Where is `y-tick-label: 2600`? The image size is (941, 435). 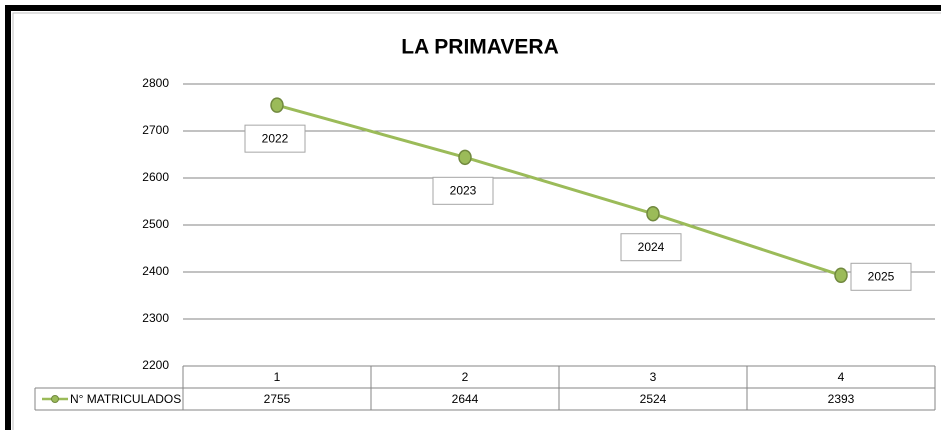 y-tick-label: 2600 is located at coordinates (155, 177).